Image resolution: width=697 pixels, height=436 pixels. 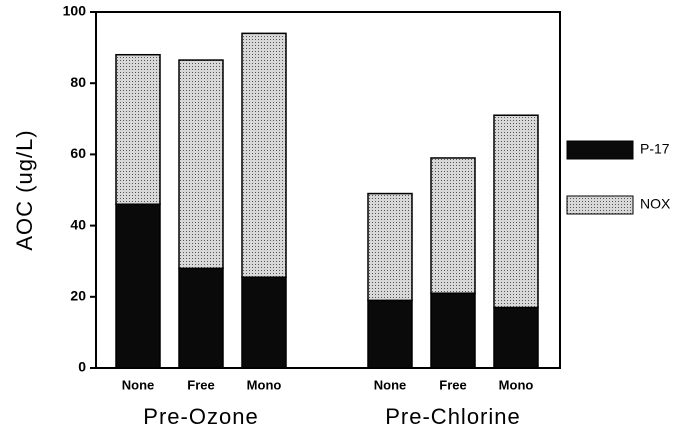 What do you see at coordinates (78, 296) in the screenshot?
I see `y-tick-label: 20` at bounding box center [78, 296].